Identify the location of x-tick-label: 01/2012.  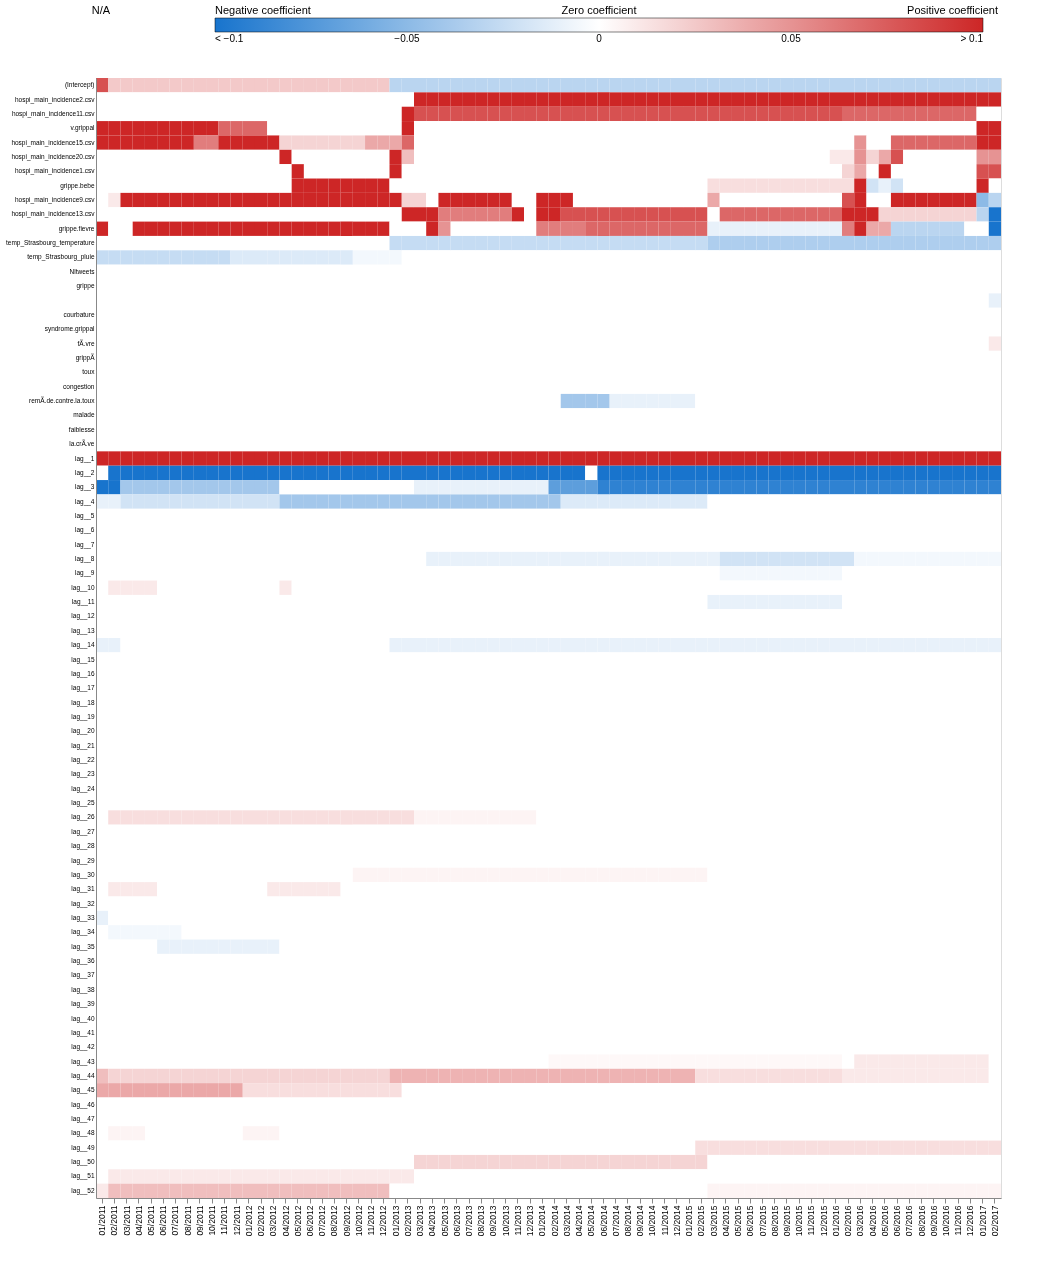
(248, 1221).